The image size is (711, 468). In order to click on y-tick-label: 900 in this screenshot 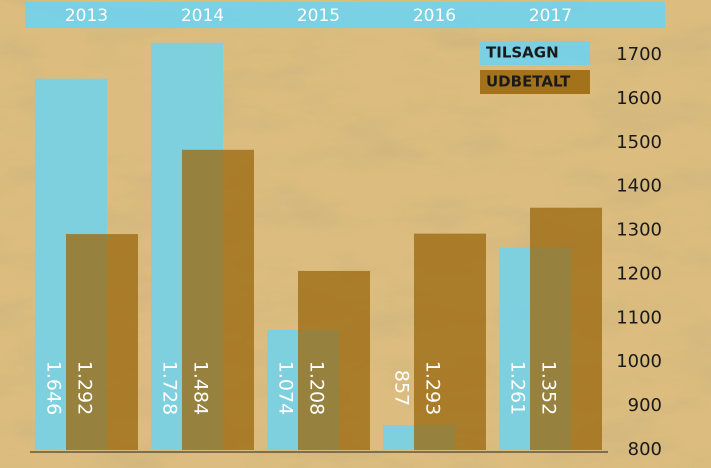, I will do `click(645, 405)`.